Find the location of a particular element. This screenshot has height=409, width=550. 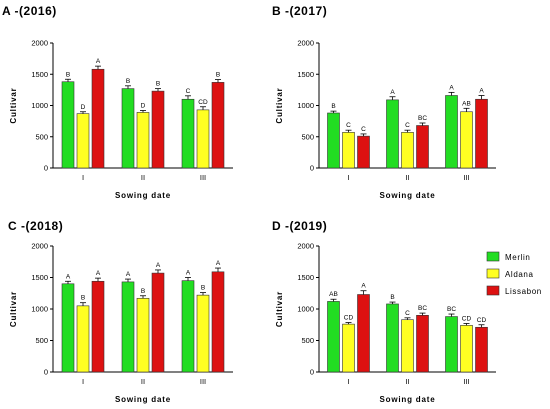

legend-label: Lissabon is located at coordinates (523, 291).